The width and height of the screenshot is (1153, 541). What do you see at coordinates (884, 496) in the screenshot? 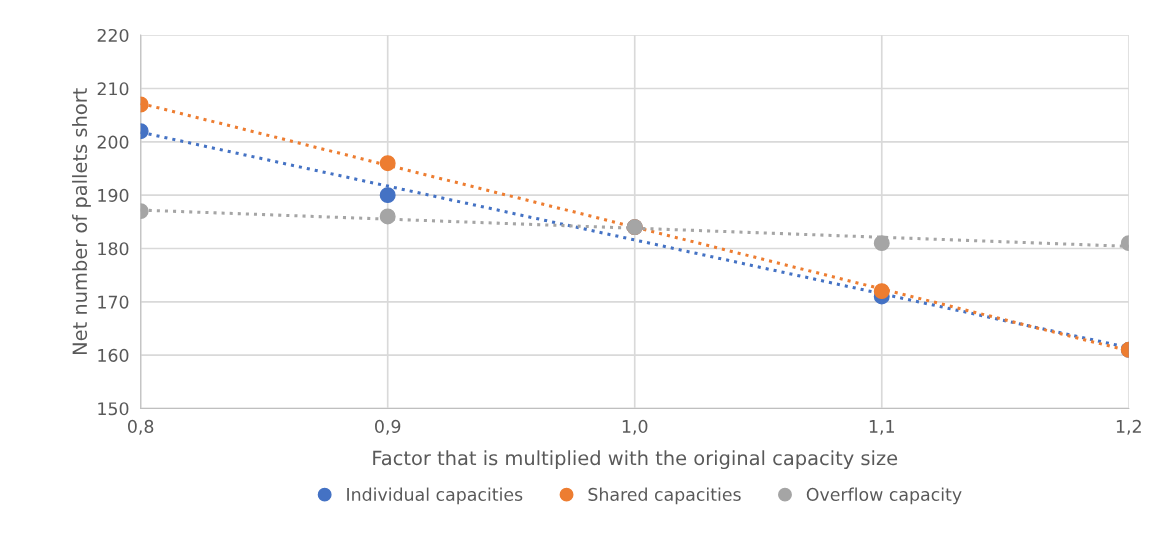
I see `legend-label: Overflow capacity` at bounding box center [884, 496].